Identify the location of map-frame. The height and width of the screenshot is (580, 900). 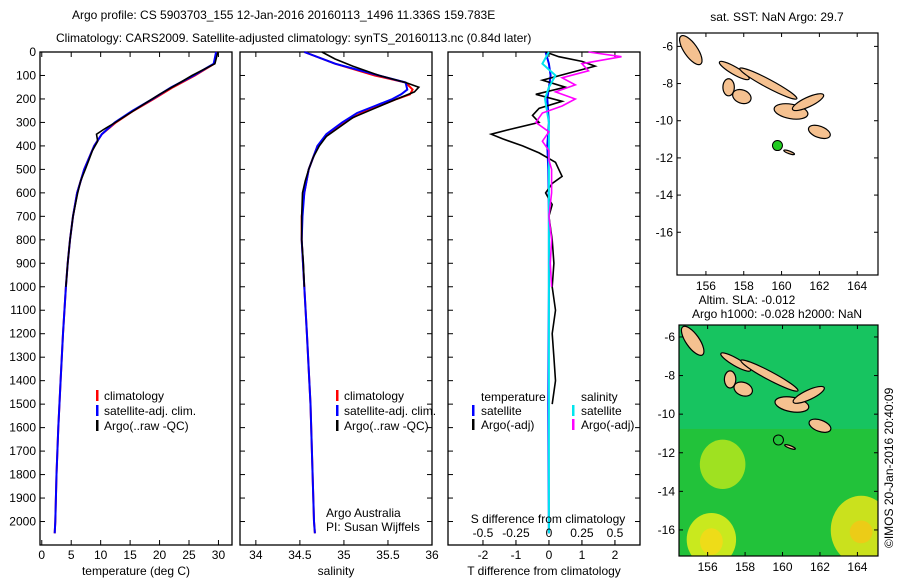
(777, 154).